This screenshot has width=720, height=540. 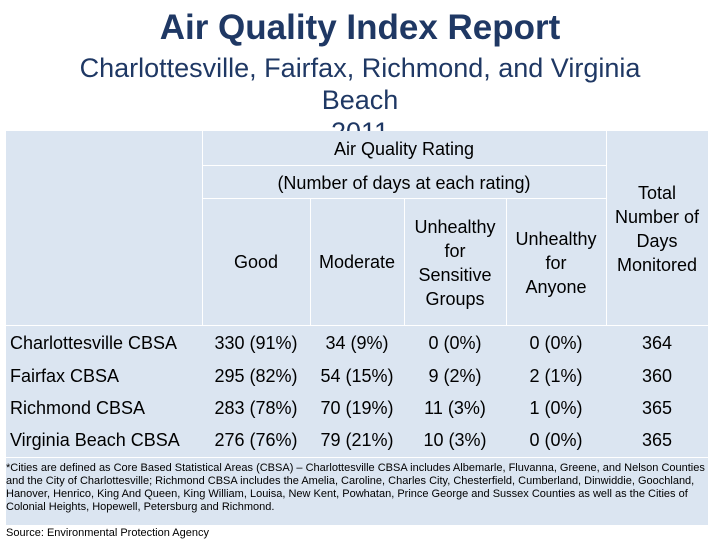 What do you see at coordinates (455, 440) in the screenshot?
I see `usg-cell: 10 (3%)` at bounding box center [455, 440].